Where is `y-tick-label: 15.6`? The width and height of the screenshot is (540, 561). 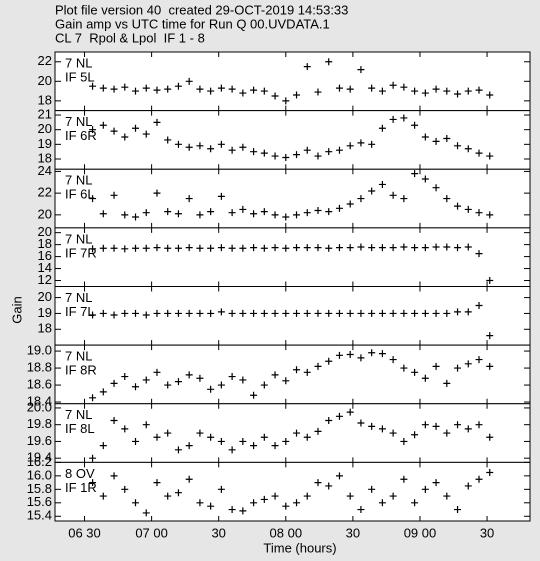 y-tick-label: 15.6 is located at coordinates (39, 501).